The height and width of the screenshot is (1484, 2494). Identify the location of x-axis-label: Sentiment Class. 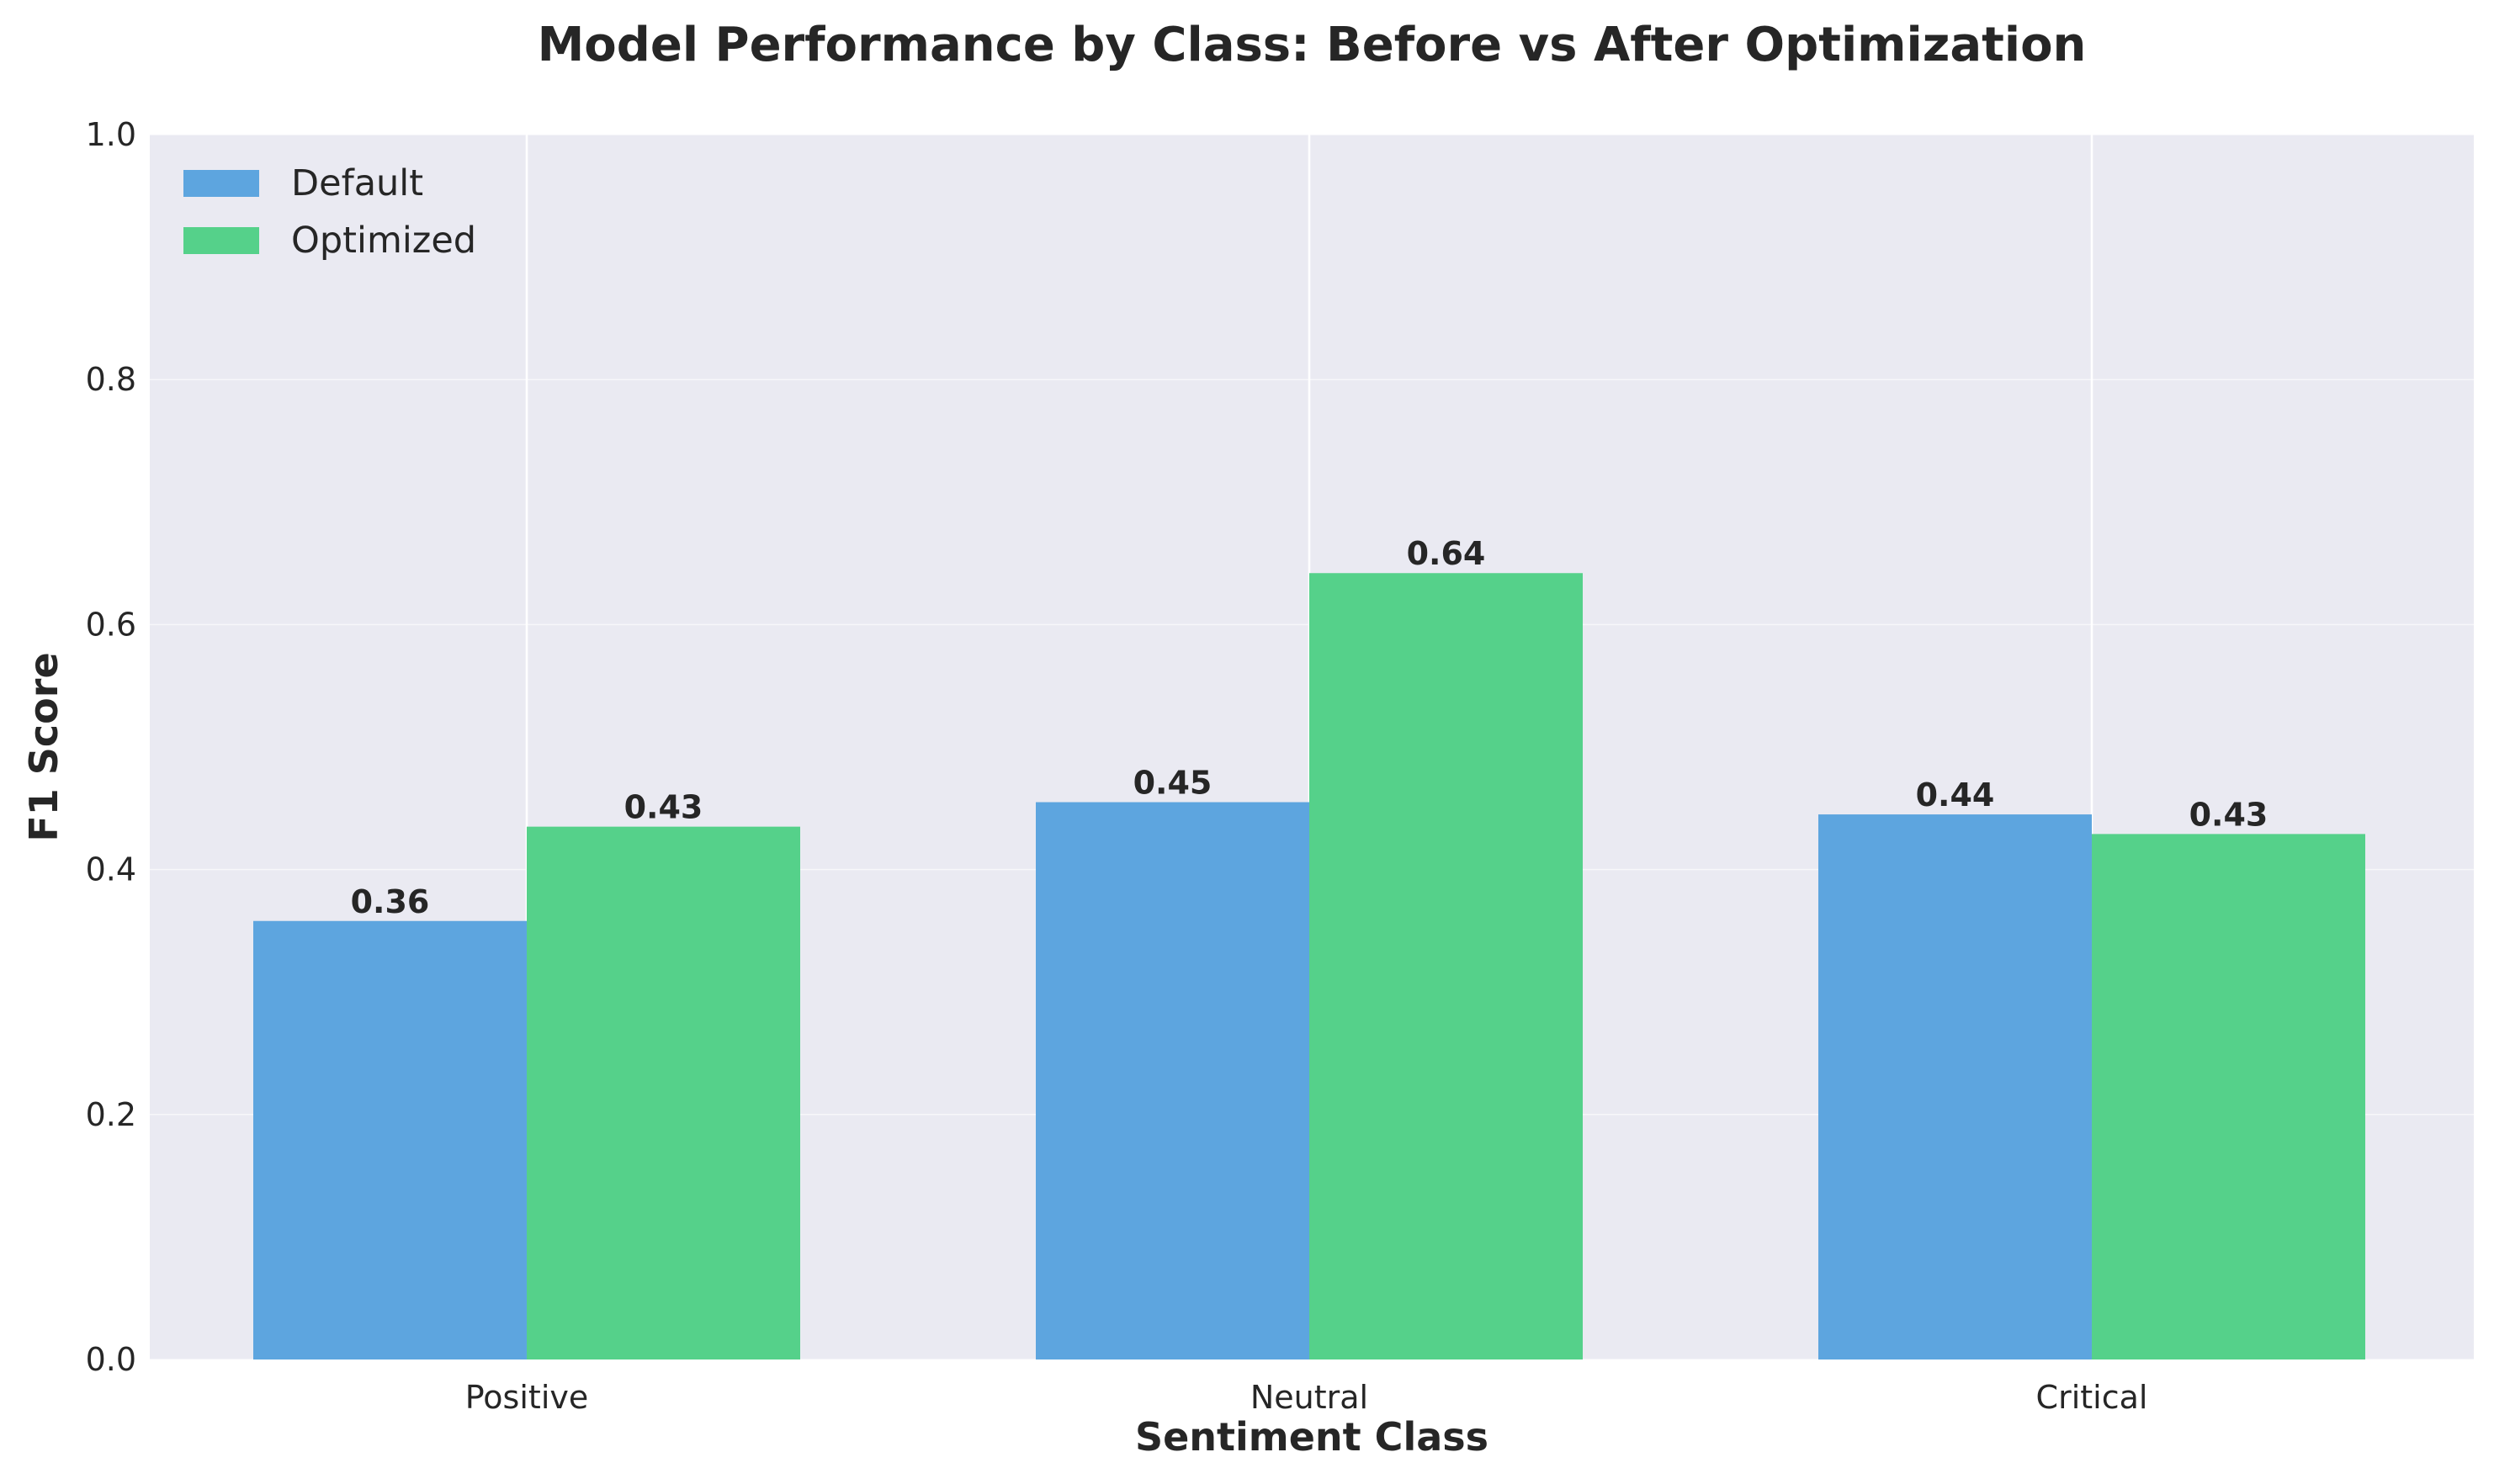
(1312, 1437).